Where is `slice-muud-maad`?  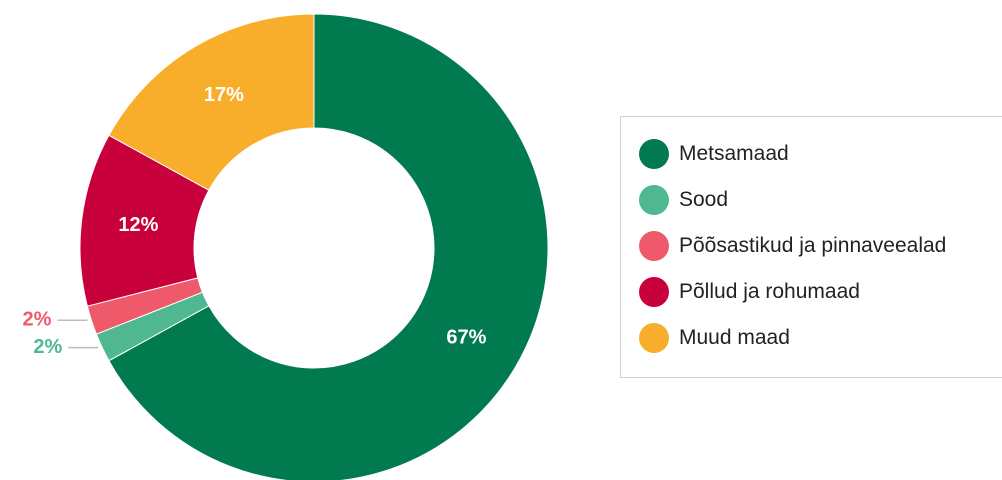
slice-muud-maad is located at coordinates (211, 102).